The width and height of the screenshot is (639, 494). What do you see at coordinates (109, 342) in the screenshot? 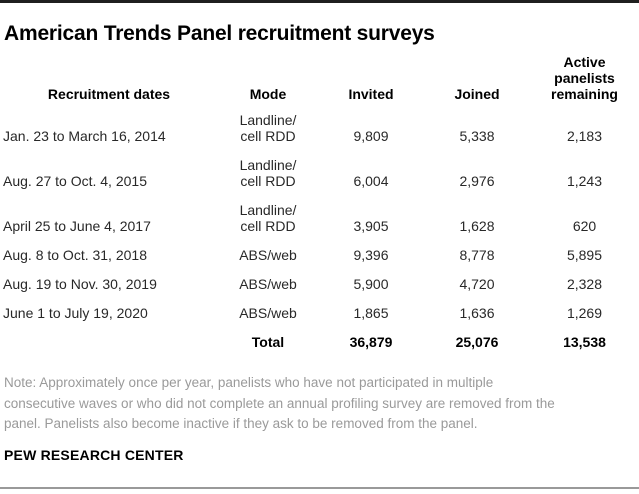
I see `cell-empty` at bounding box center [109, 342].